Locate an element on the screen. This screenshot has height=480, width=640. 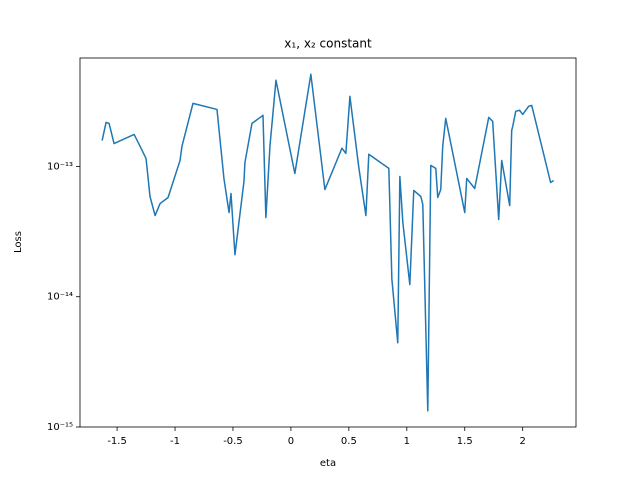
x-tick-label: -1.5 is located at coordinates (117, 441).